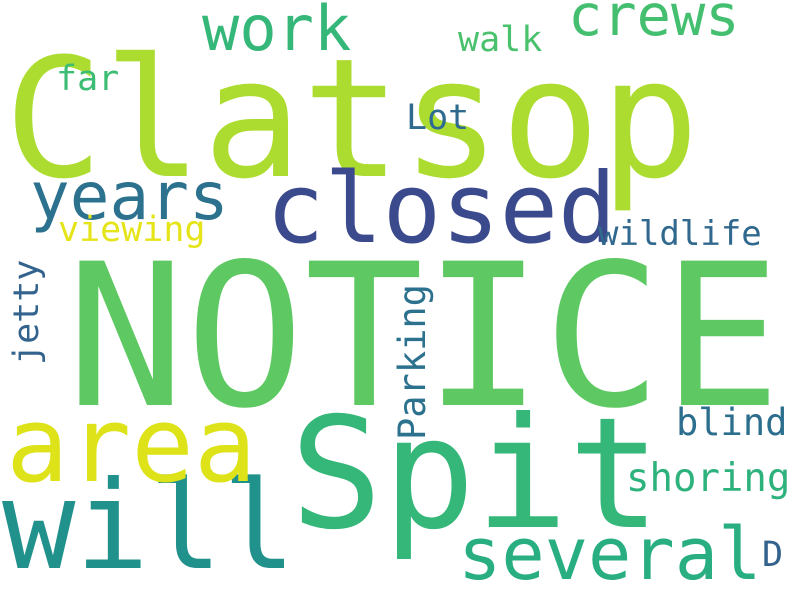 This screenshot has width=800, height=600. What do you see at coordinates (610, 554) in the screenshot?
I see `word-several: several` at bounding box center [610, 554].